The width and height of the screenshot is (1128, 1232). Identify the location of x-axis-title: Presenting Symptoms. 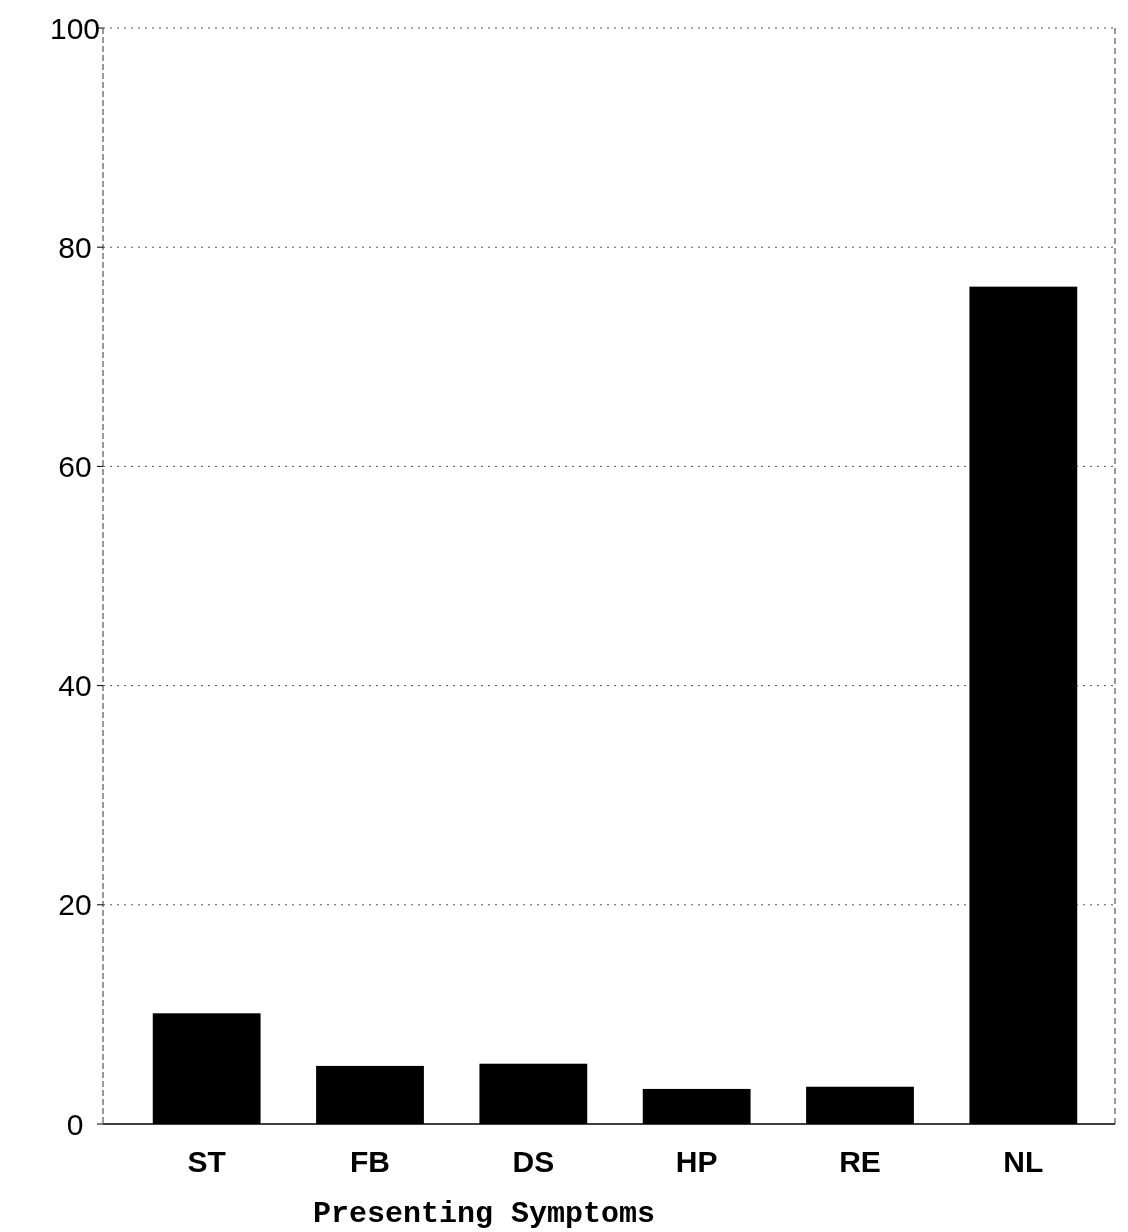
(484, 1214).